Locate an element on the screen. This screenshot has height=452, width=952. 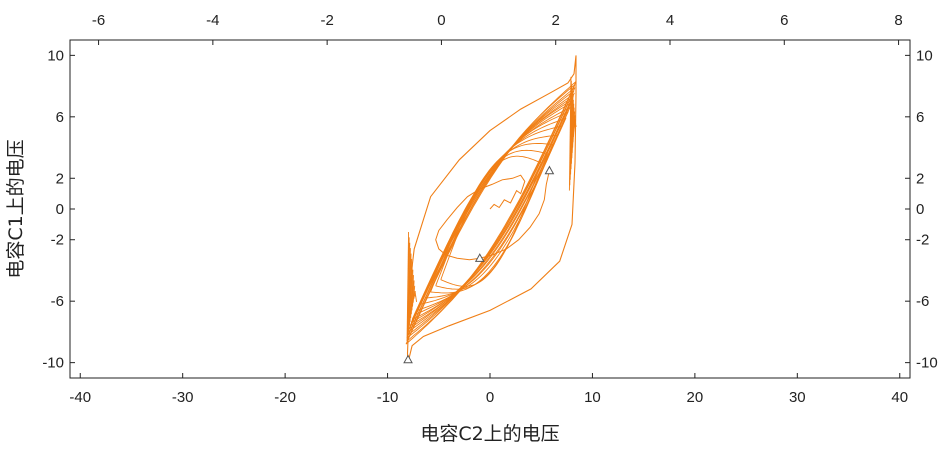
top-x-tick-label: -4 is located at coordinates (212, 20).